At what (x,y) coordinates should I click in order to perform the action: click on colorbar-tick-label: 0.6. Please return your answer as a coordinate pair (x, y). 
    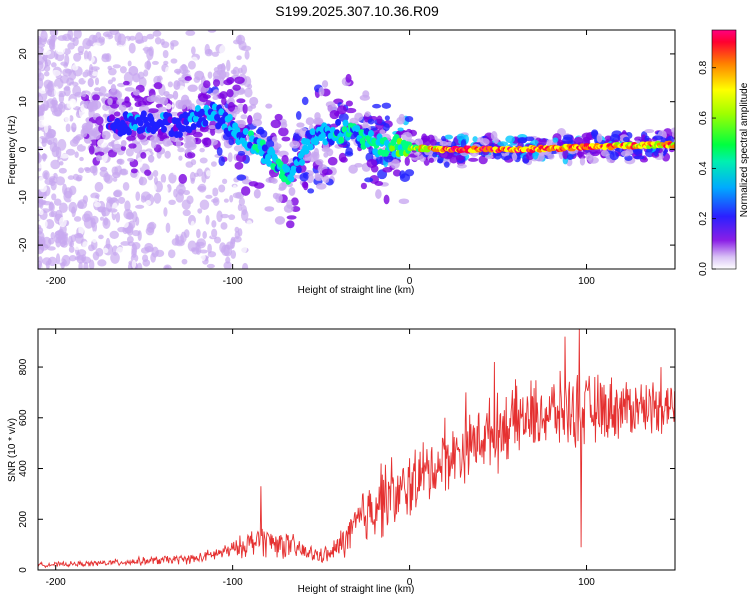
    Looking at the image, I should click on (703, 118).